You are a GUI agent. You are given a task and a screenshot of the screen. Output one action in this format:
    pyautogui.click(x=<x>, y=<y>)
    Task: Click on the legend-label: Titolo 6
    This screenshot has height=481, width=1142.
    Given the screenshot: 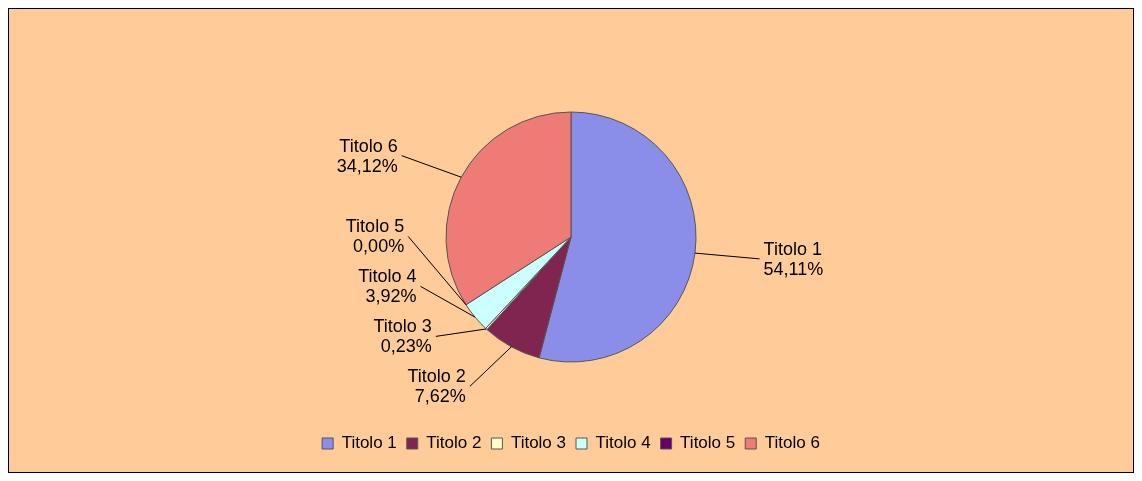 What is the action you would take?
    pyautogui.click(x=792, y=443)
    